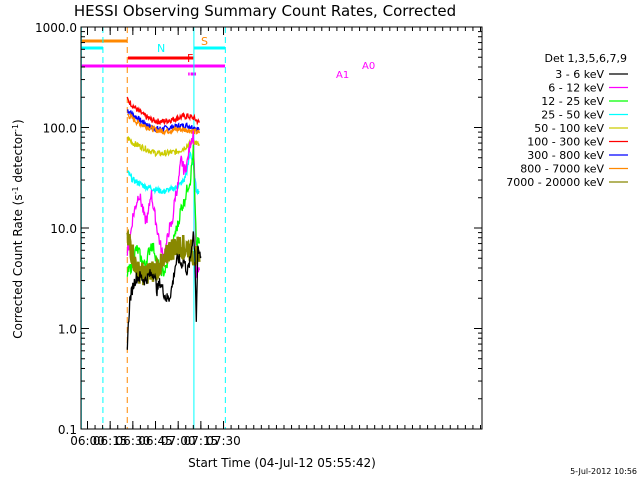 The height and width of the screenshot is (480, 640). What do you see at coordinates (579, 74) in the screenshot?
I see `legend-label: 3 - 6 keV` at bounding box center [579, 74].